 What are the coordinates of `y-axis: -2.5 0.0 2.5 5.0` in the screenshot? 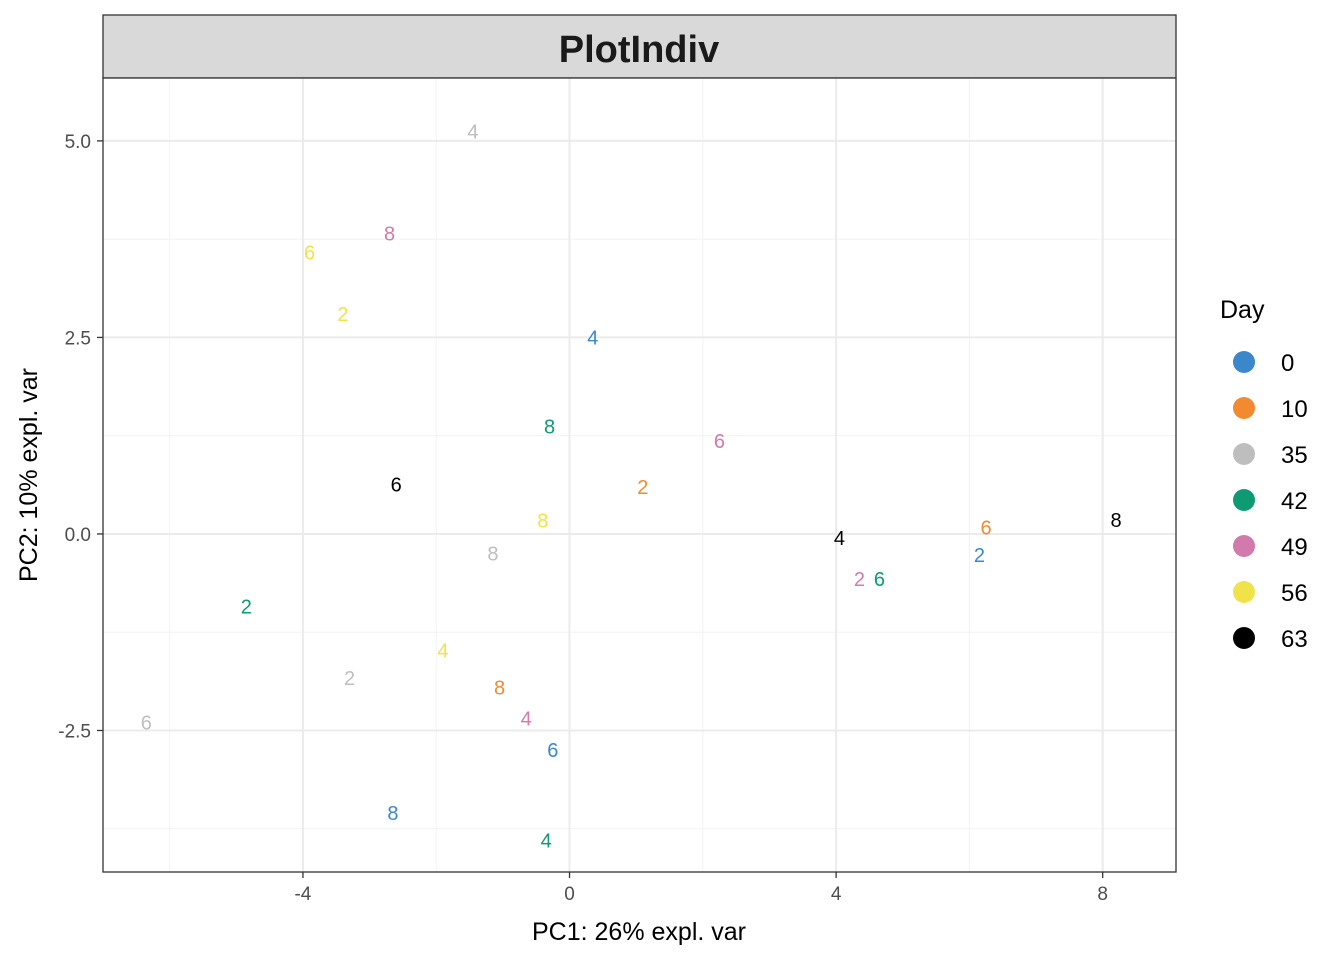 It's located at (80, 437).